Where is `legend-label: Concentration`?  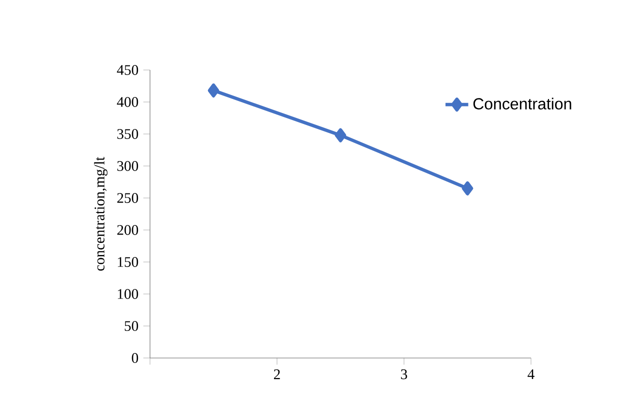 legend-label: Concentration is located at coordinates (522, 104).